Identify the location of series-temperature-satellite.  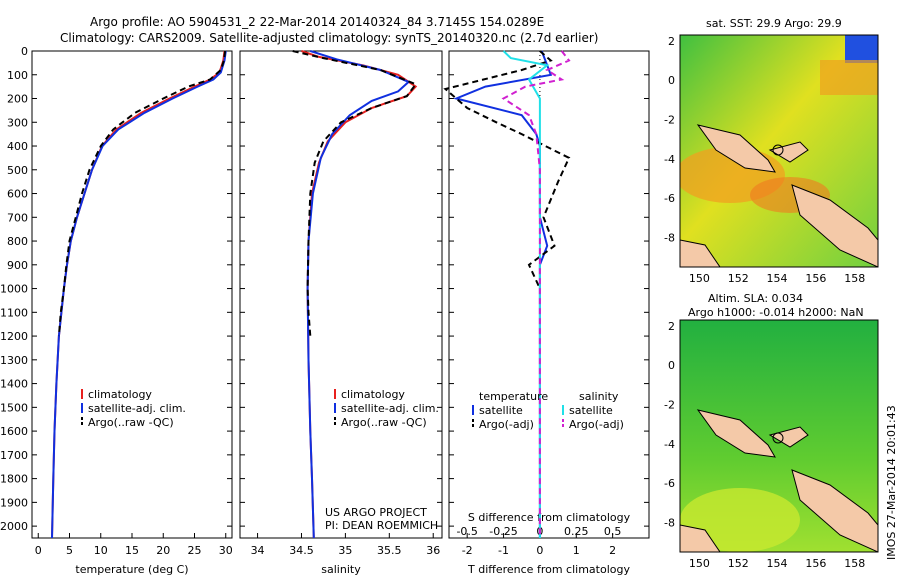
(503, 294).